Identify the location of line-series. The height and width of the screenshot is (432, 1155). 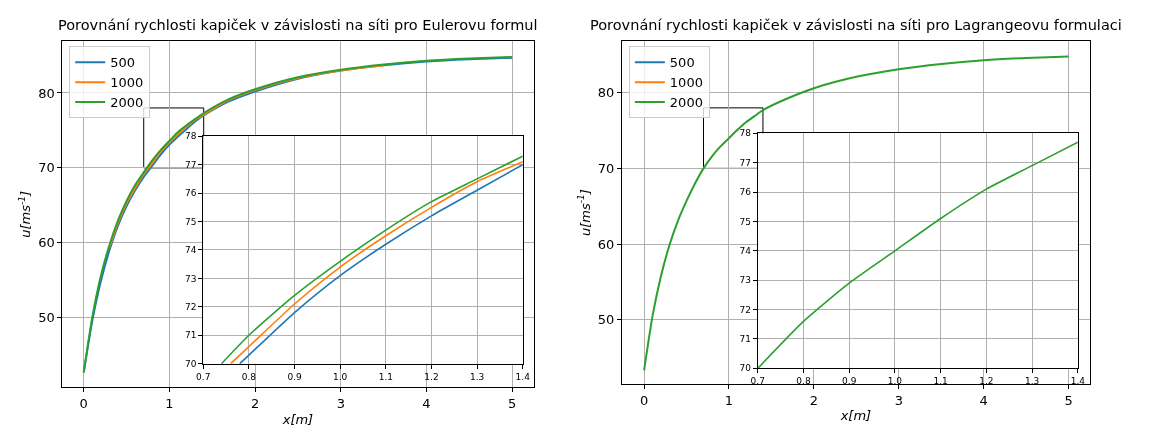
(917, 255).